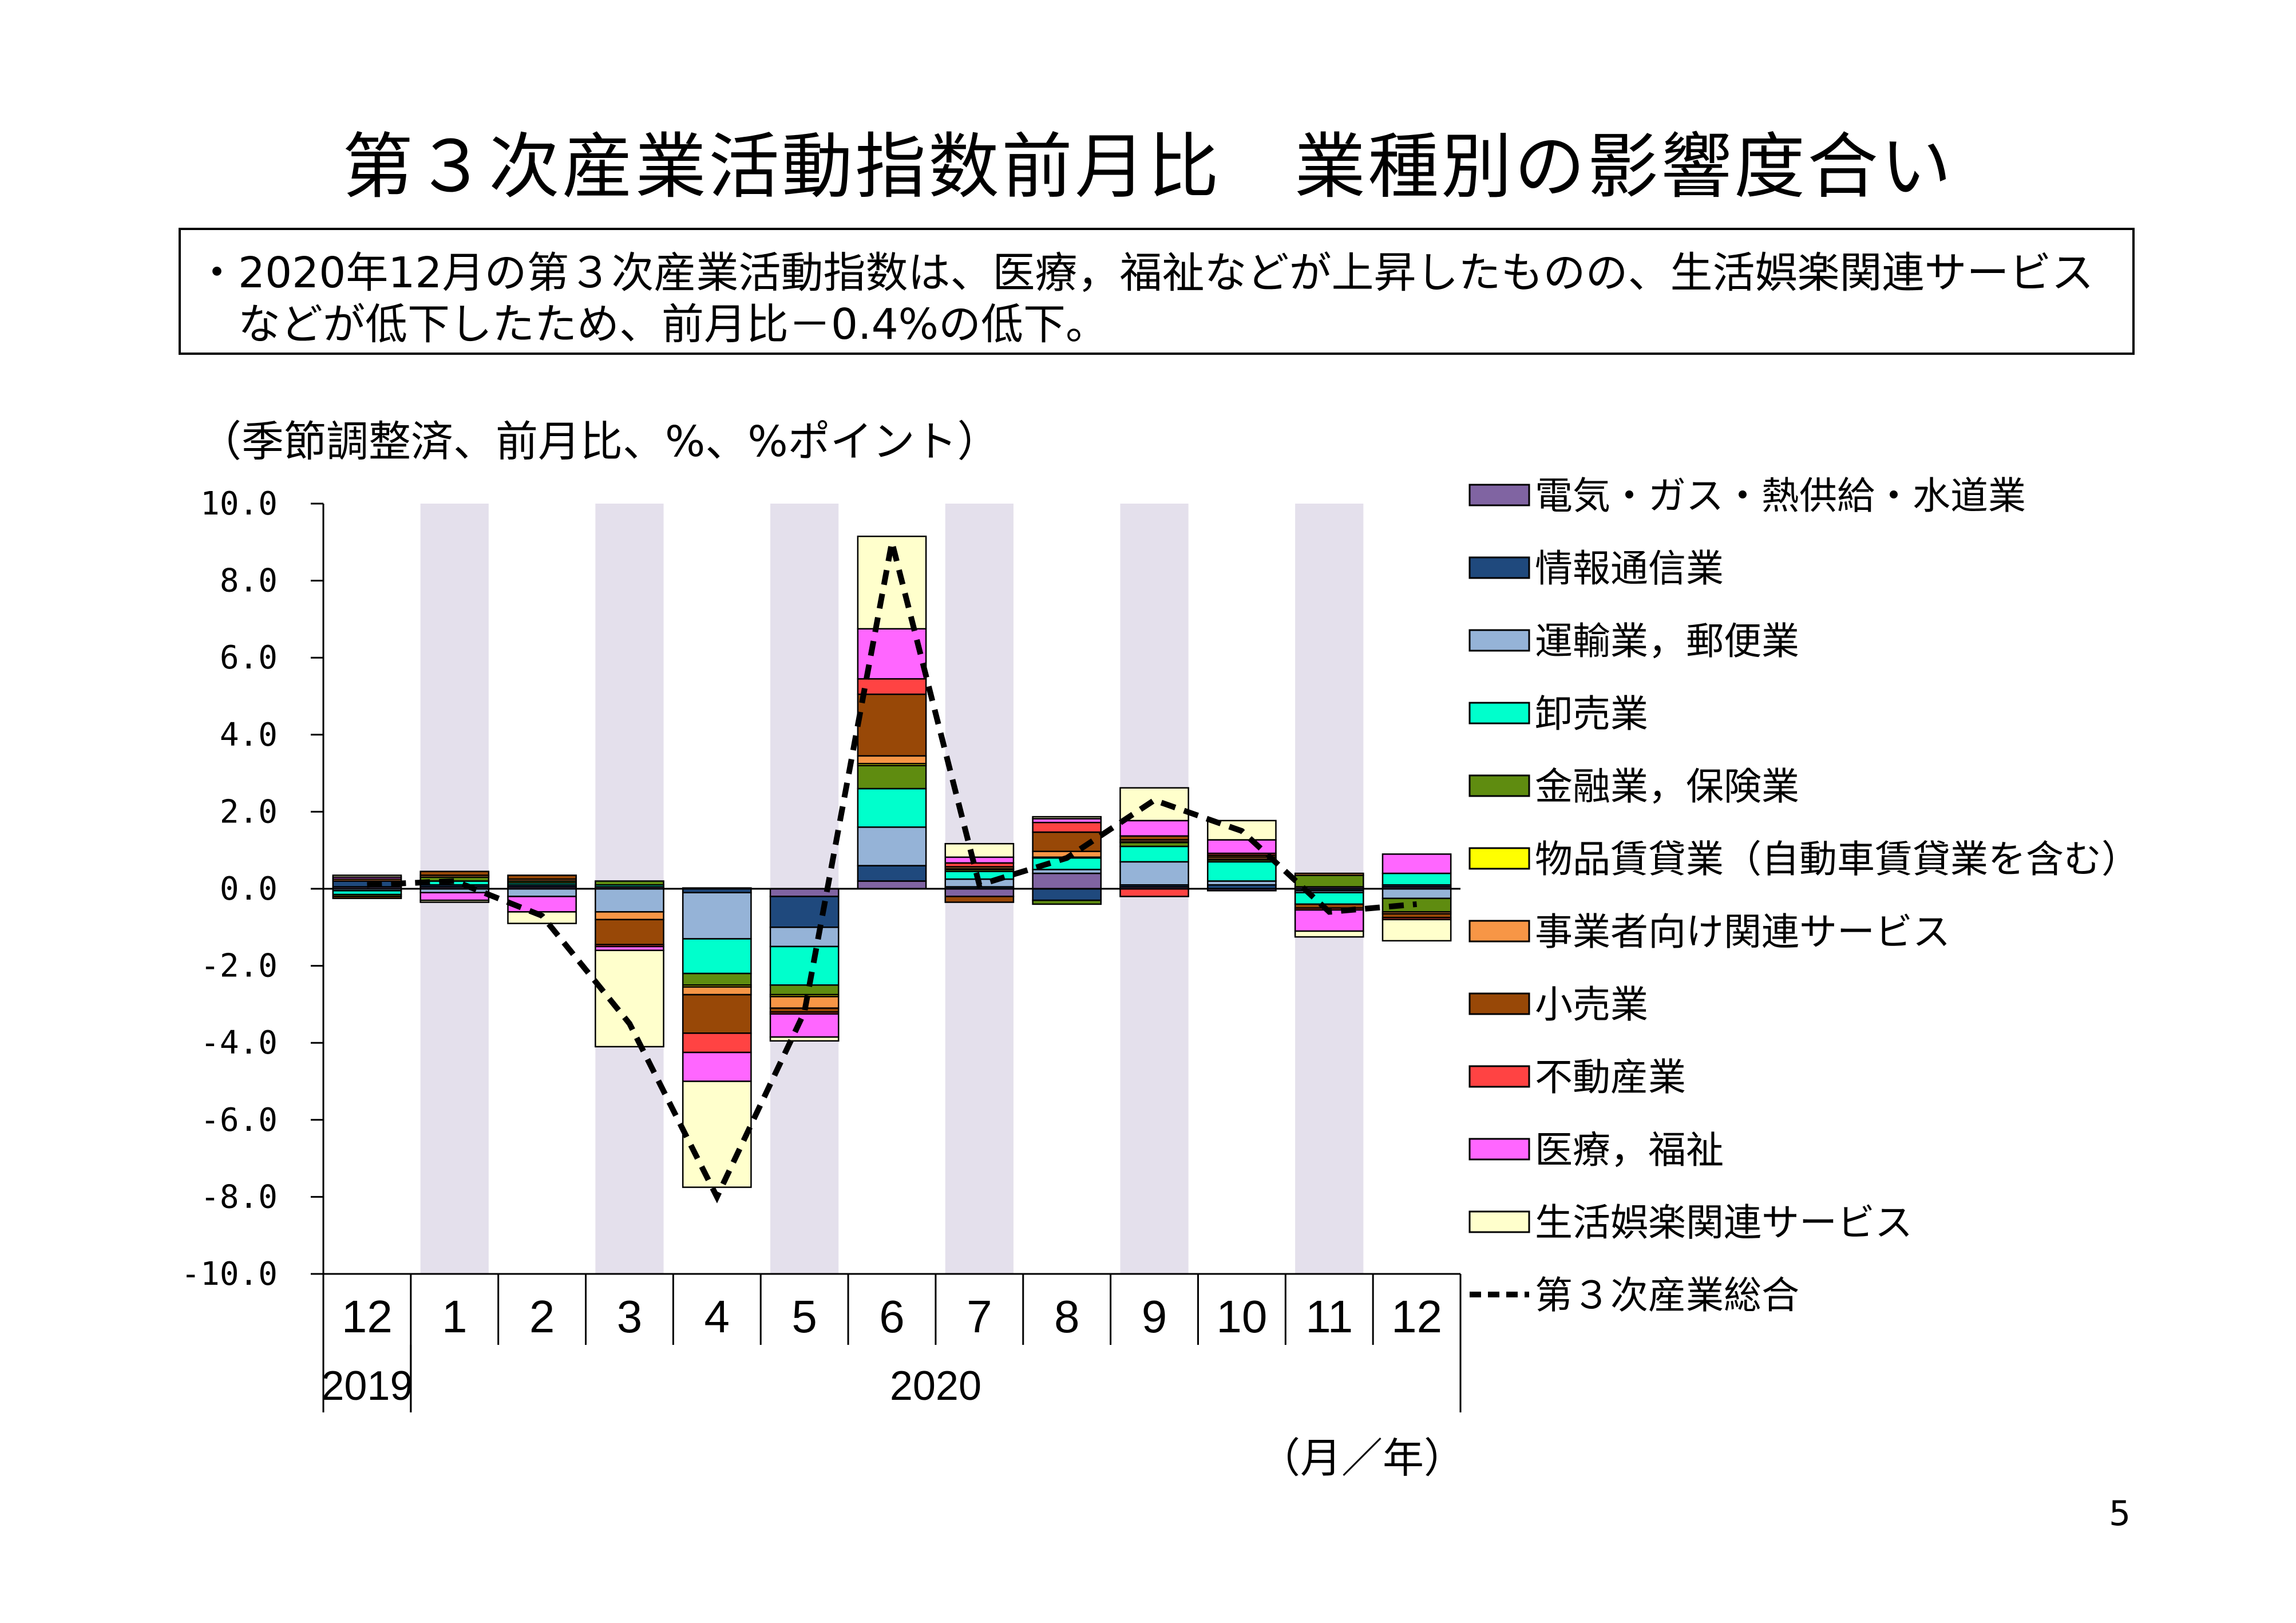 The image size is (2296, 1623). Describe the element at coordinates (455, 1317) in the screenshot. I see `x-tick-label: 1` at that location.